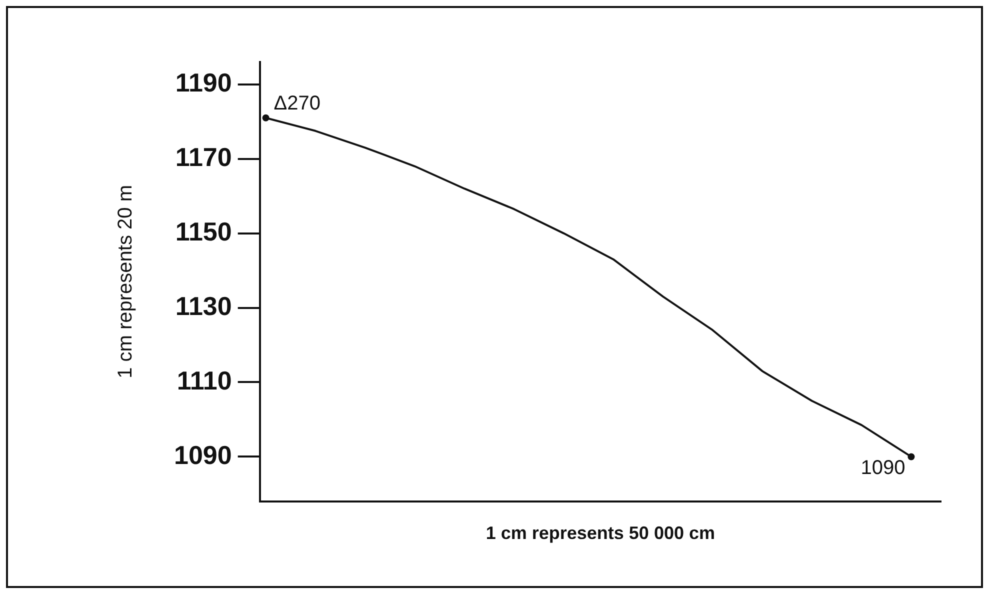 This screenshot has height=594, width=989. I want to click on y-tick-label: 1130, so click(203, 305).